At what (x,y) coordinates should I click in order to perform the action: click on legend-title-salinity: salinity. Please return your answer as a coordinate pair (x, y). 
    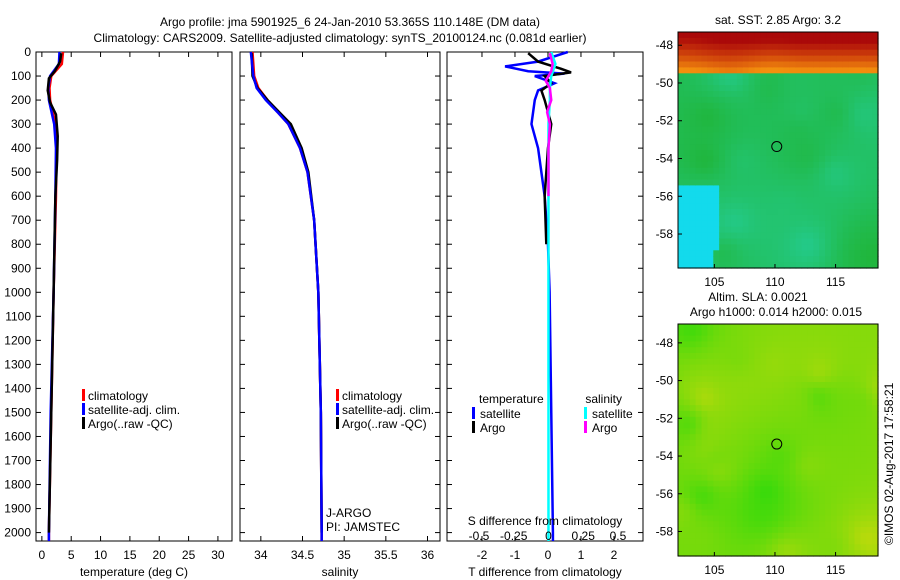
    Looking at the image, I should click on (603, 399).